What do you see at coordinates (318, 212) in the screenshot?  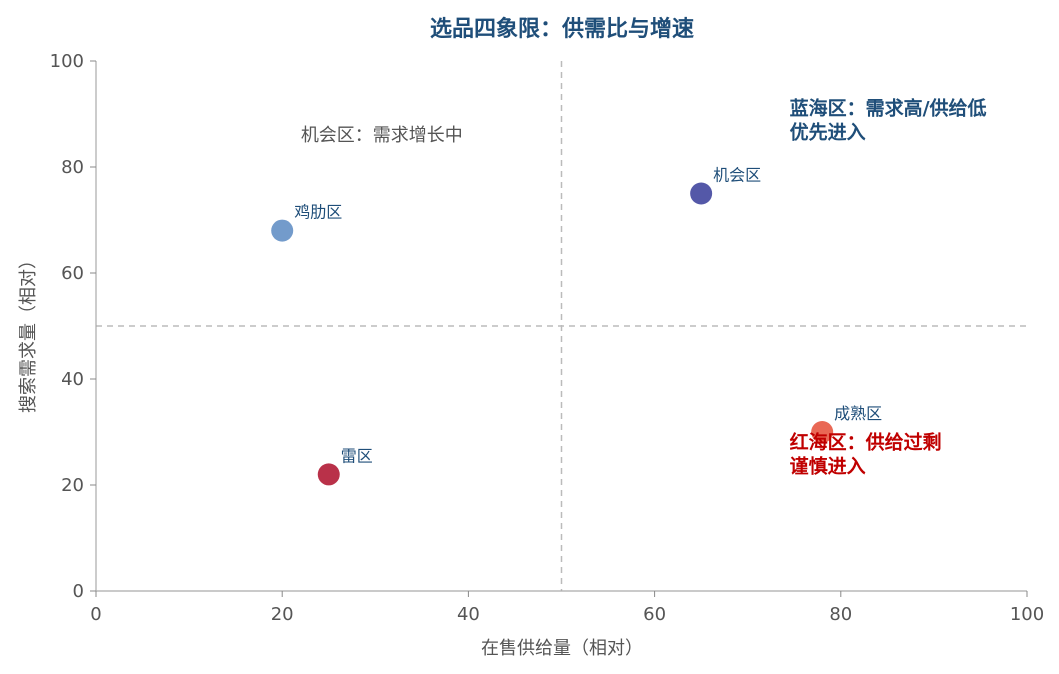 I see `data-point-label: 鸡肋区` at bounding box center [318, 212].